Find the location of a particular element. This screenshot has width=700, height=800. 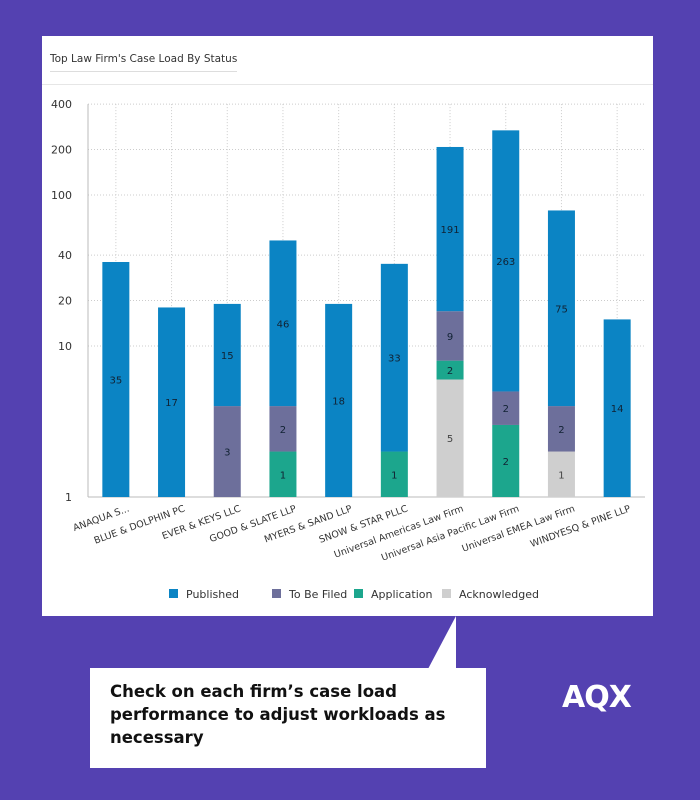

data-label: 14 is located at coordinates (617, 409).